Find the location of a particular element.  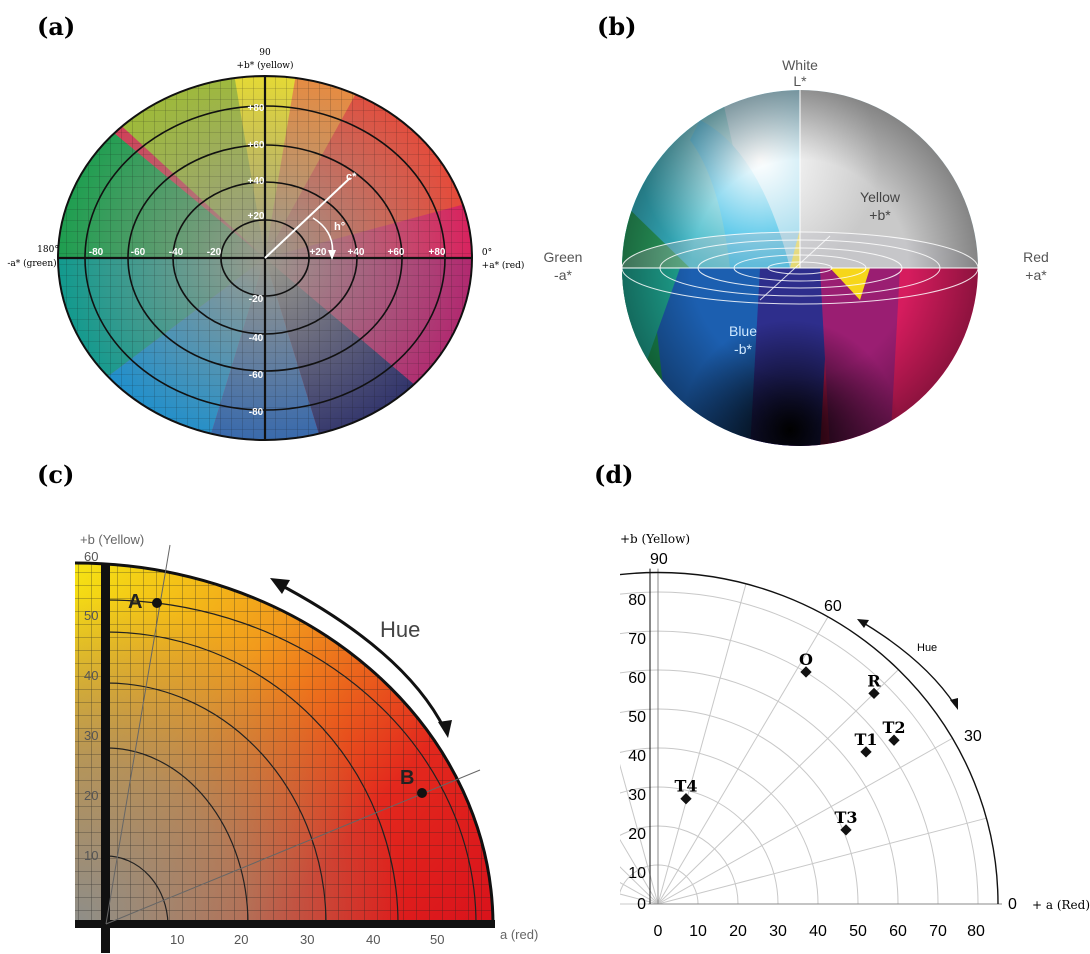

panel-d-hue-arrow is located at coordinates (908, 663).